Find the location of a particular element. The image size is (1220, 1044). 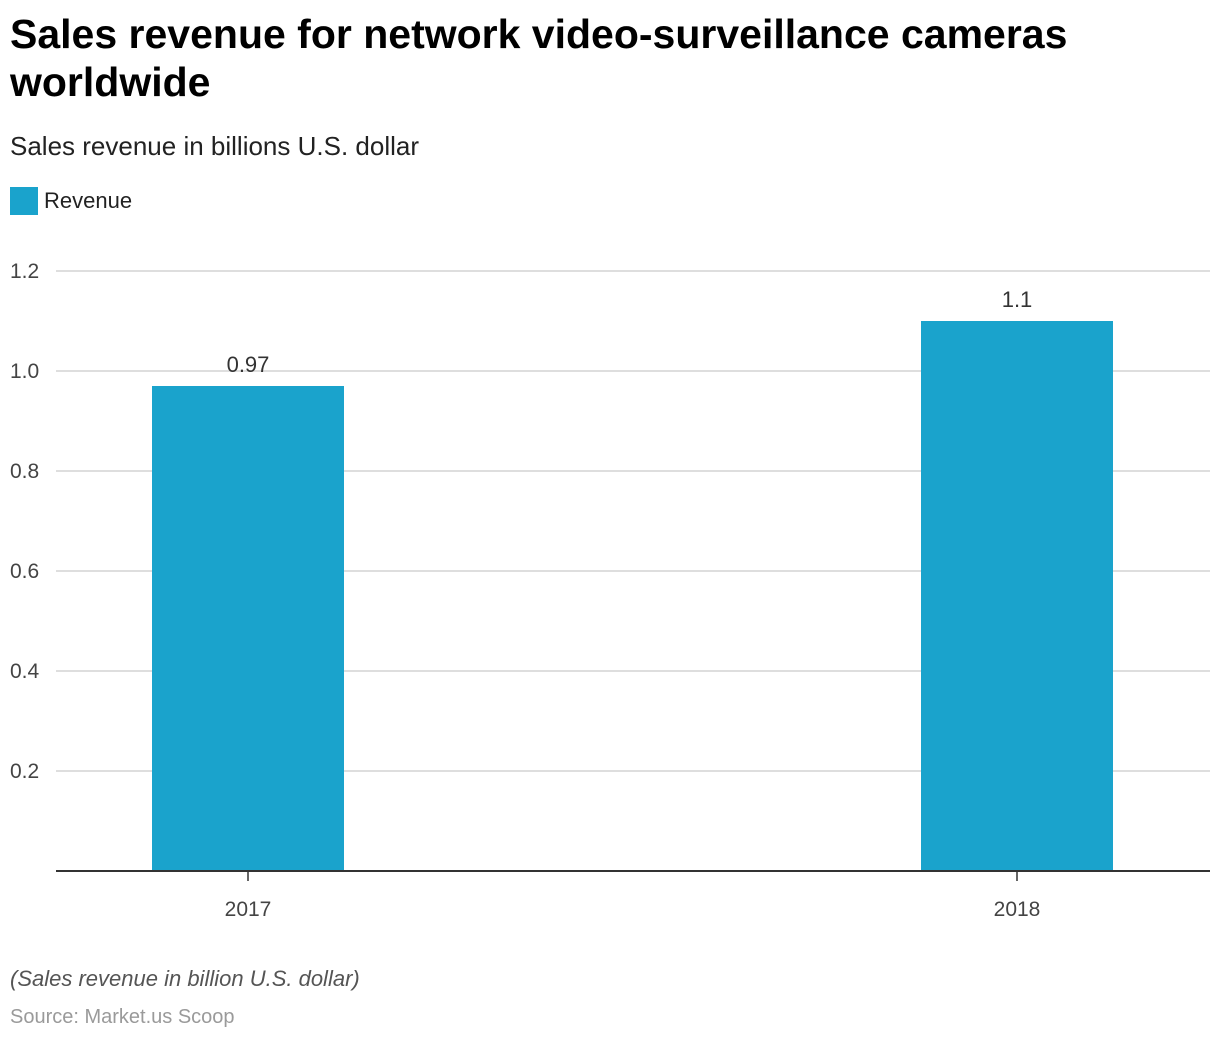

y-tick-label: 0.4 is located at coordinates (25, 671).